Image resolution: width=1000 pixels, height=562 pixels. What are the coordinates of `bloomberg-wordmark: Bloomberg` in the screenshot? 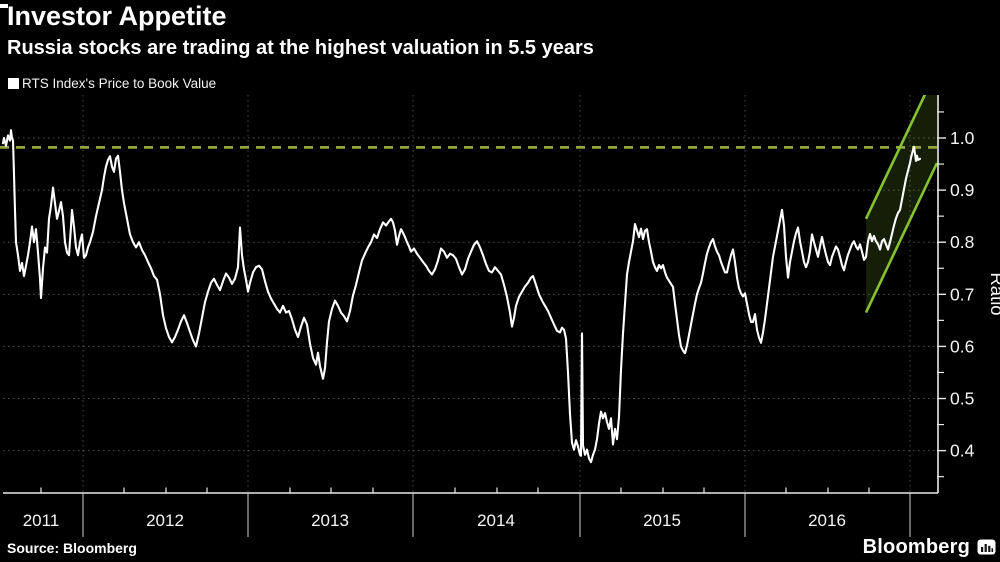 It's located at (916, 547).